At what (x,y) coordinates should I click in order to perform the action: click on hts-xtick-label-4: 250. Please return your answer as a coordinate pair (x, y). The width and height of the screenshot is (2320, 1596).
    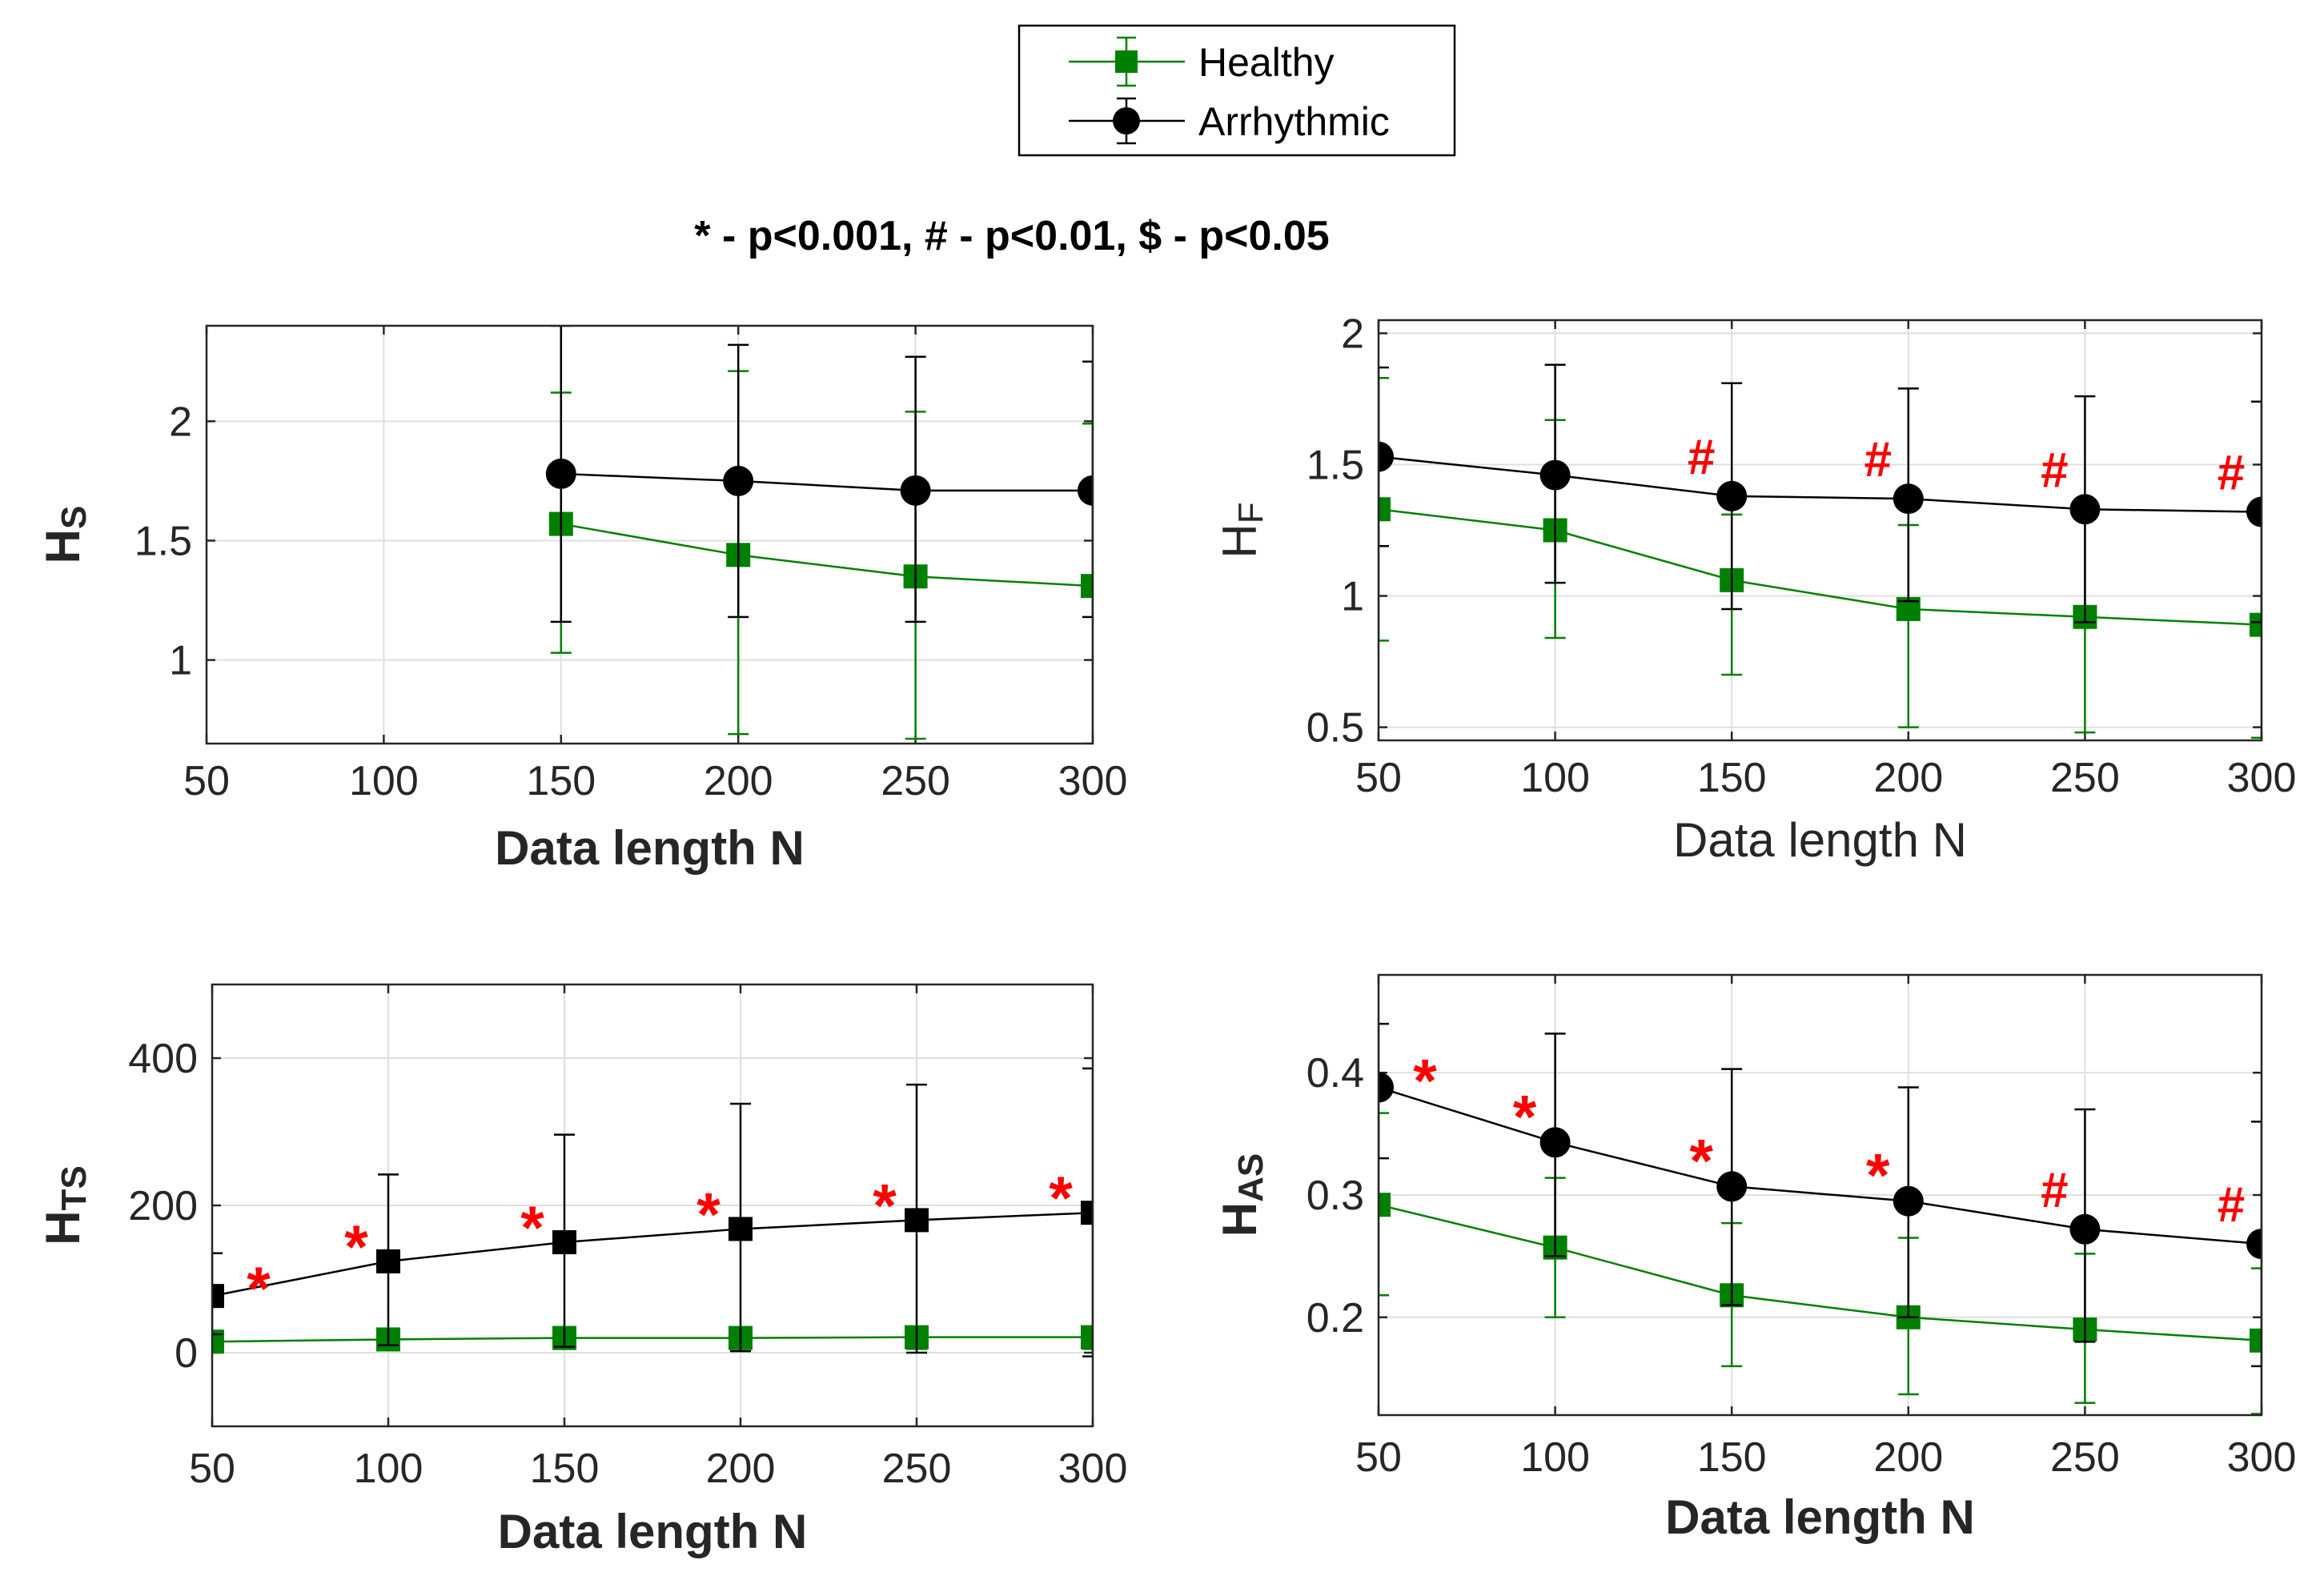
    Looking at the image, I should click on (917, 1469).